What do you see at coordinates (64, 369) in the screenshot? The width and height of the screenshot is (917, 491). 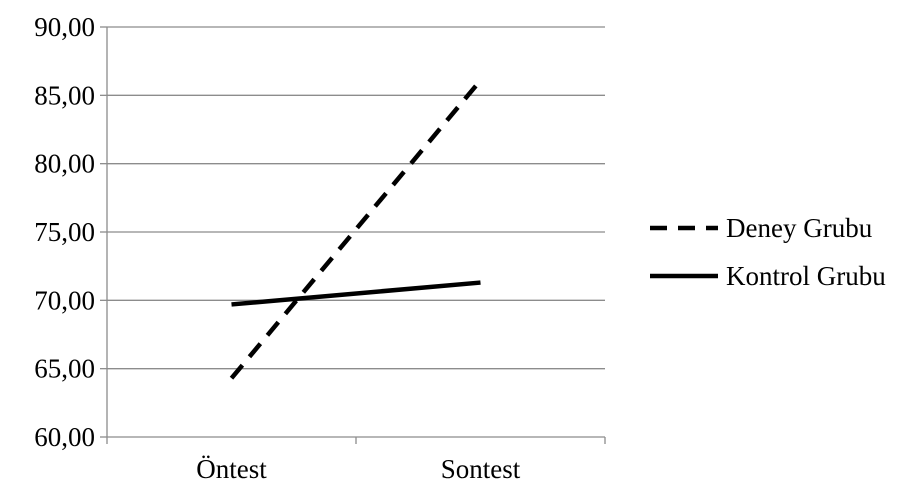 I see `y-tick-label: 65,00` at bounding box center [64, 369].